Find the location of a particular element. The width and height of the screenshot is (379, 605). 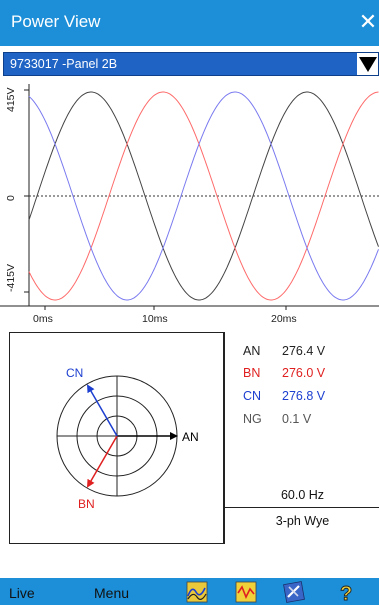

reading-an: AN 276.4 V is located at coordinates (302, 354).